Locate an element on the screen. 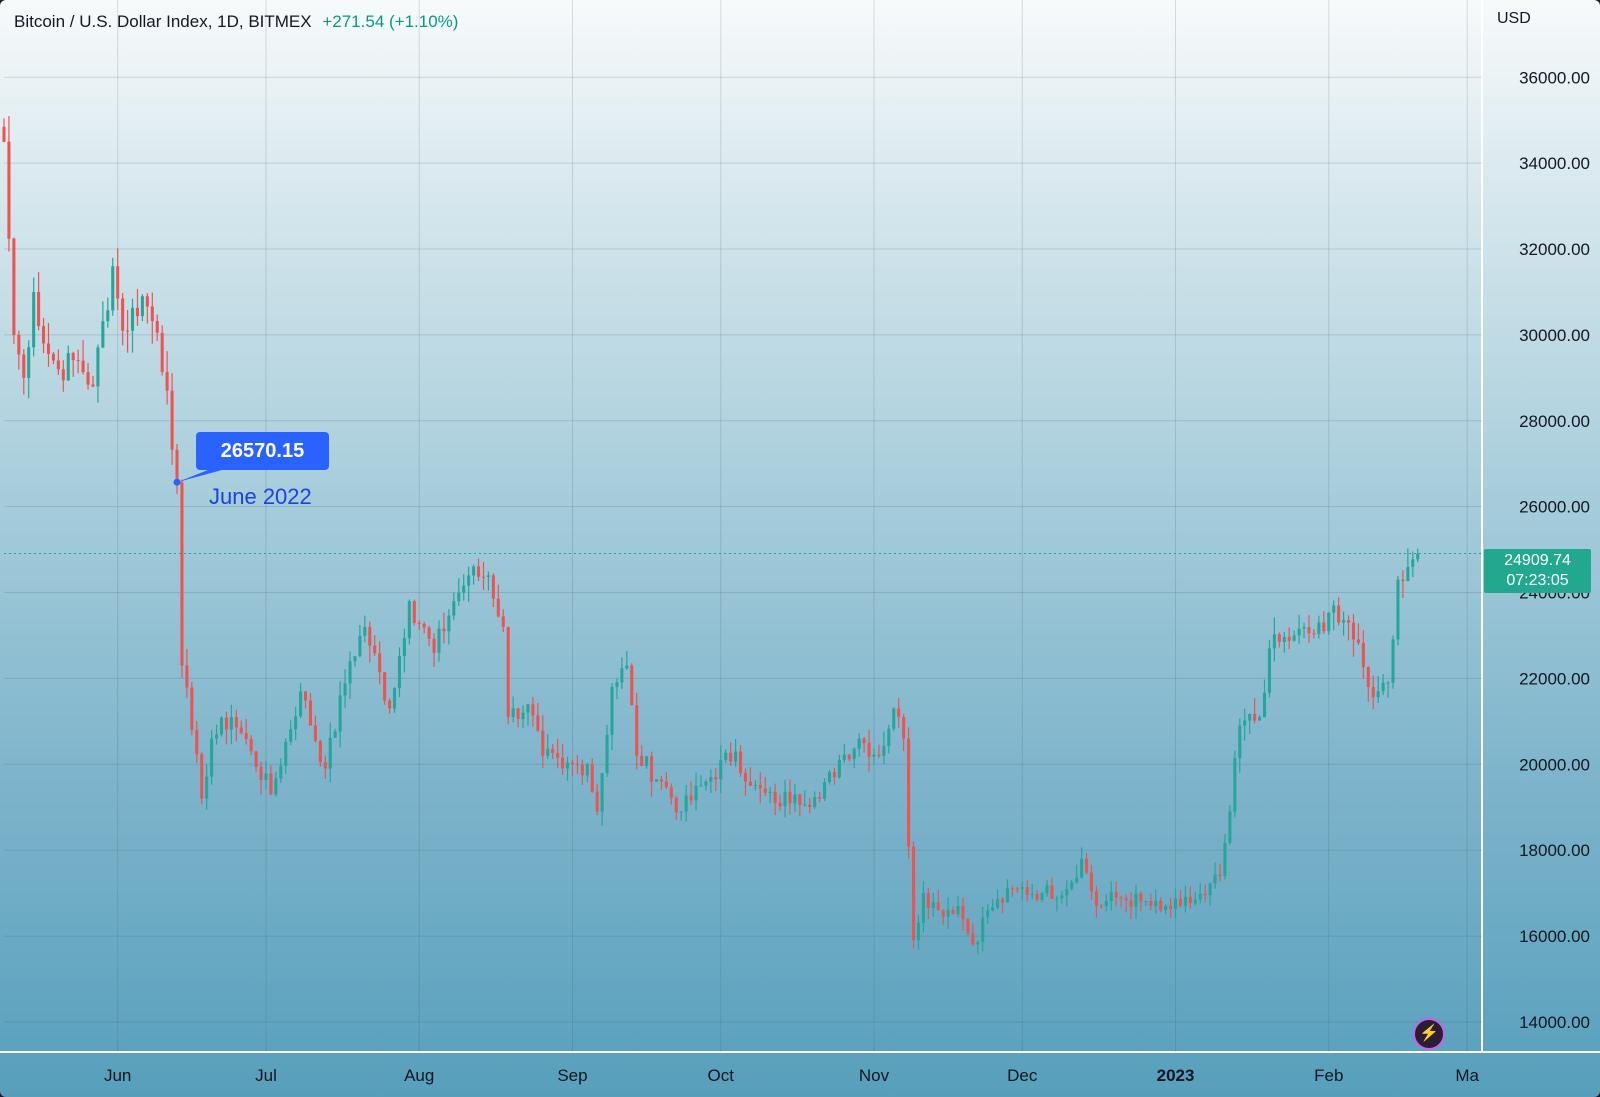 This screenshot has height=1097, width=1600. last-price-tag: 24909.74 07:23:05 is located at coordinates (1537, 571).